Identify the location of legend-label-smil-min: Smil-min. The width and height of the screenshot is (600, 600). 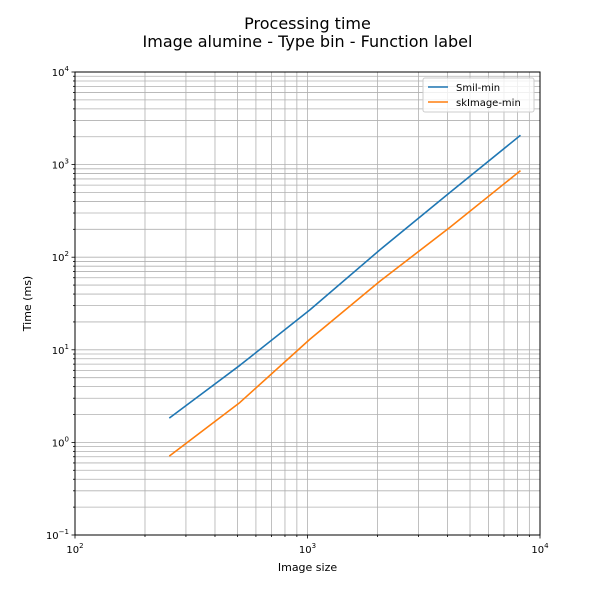
(478, 88).